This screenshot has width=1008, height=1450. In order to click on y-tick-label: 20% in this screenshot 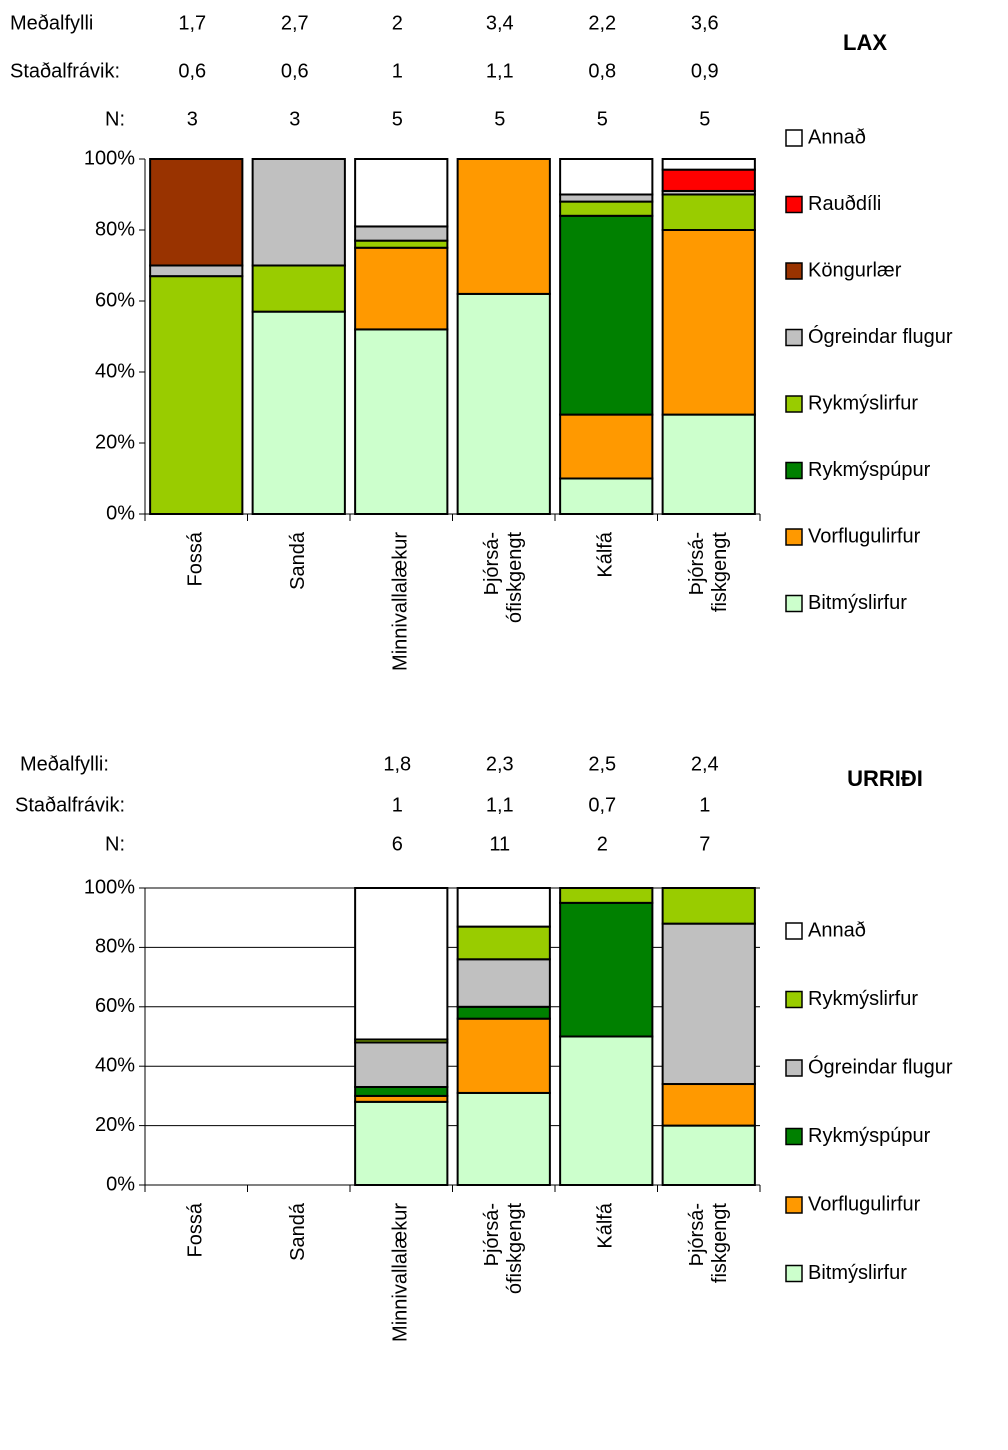, I will do `click(115, 442)`.